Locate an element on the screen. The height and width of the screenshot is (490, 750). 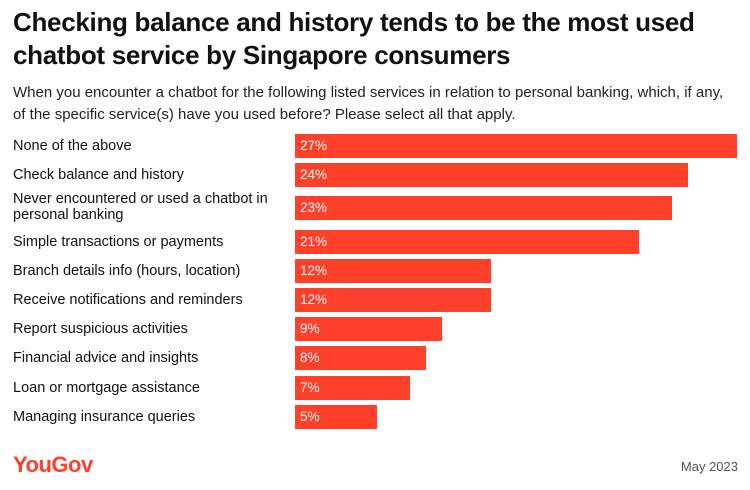
bar-value-label: 24% is located at coordinates (314, 175).